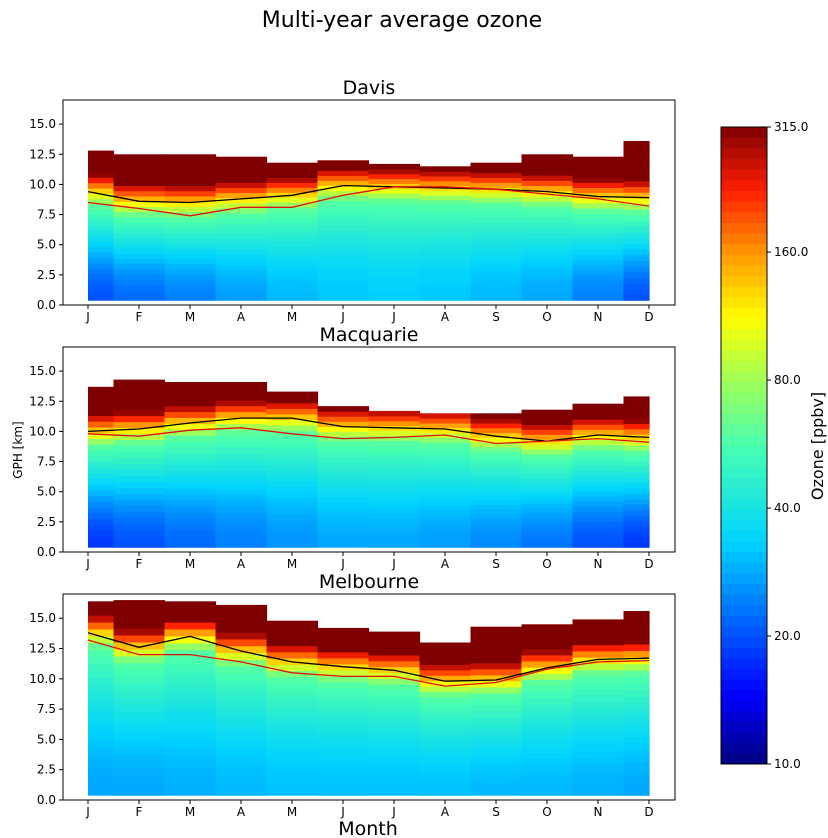 The width and height of the screenshot is (828, 838). Describe the element at coordinates (787, 380) in the screenshot. I see `colorbar-tick-label: 80.0` at that location.